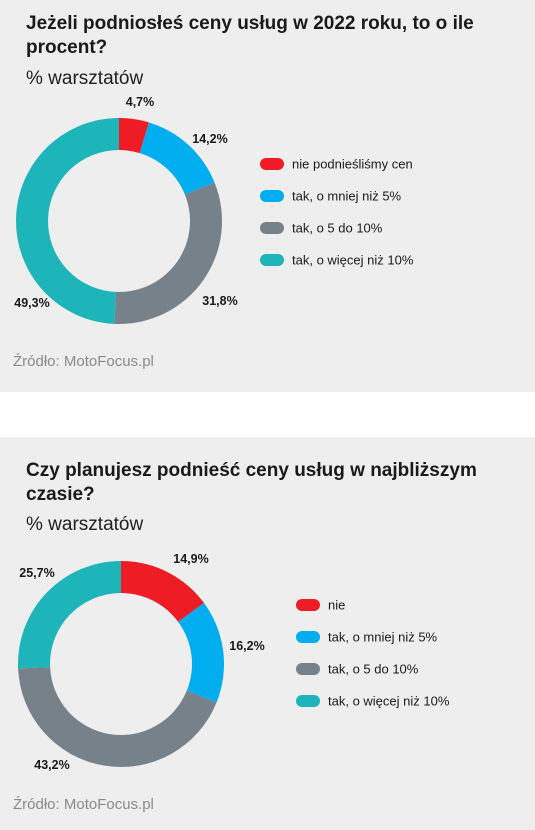  Describe the element at coordinates (219, 301) in the screenshot. I see `slice-percent-label: 31,8%` at that location.